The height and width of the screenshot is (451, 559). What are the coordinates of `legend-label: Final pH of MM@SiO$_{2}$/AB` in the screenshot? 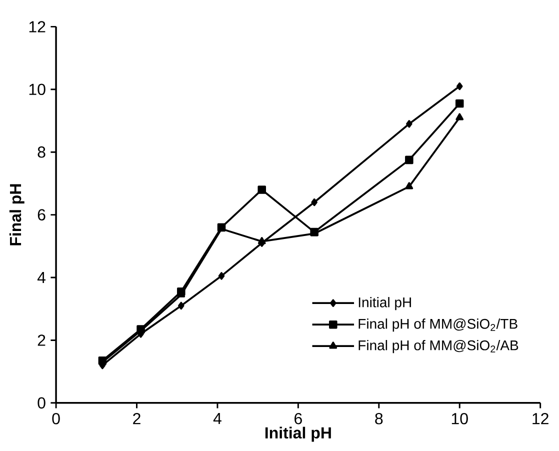 It's located at (438, 347).